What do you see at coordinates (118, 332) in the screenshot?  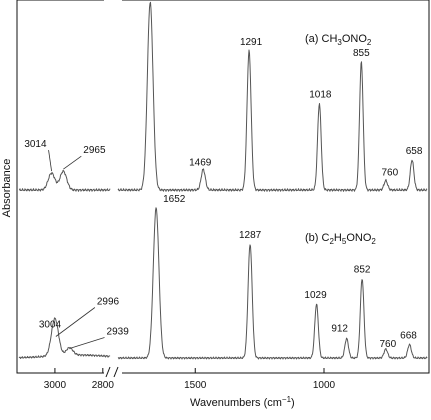 I see `peak-label-2939: 2939` at bounding box center [118, 332].